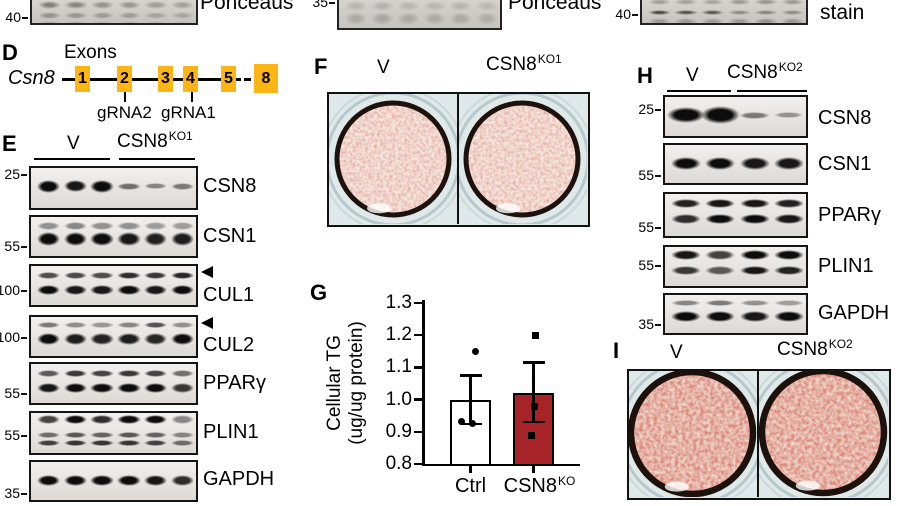 The image size is (900, 506). What do you see at coordinates (113, 188) in the screenshot?
I see `panel-e-1-blot` at bounding box center [113, 188].